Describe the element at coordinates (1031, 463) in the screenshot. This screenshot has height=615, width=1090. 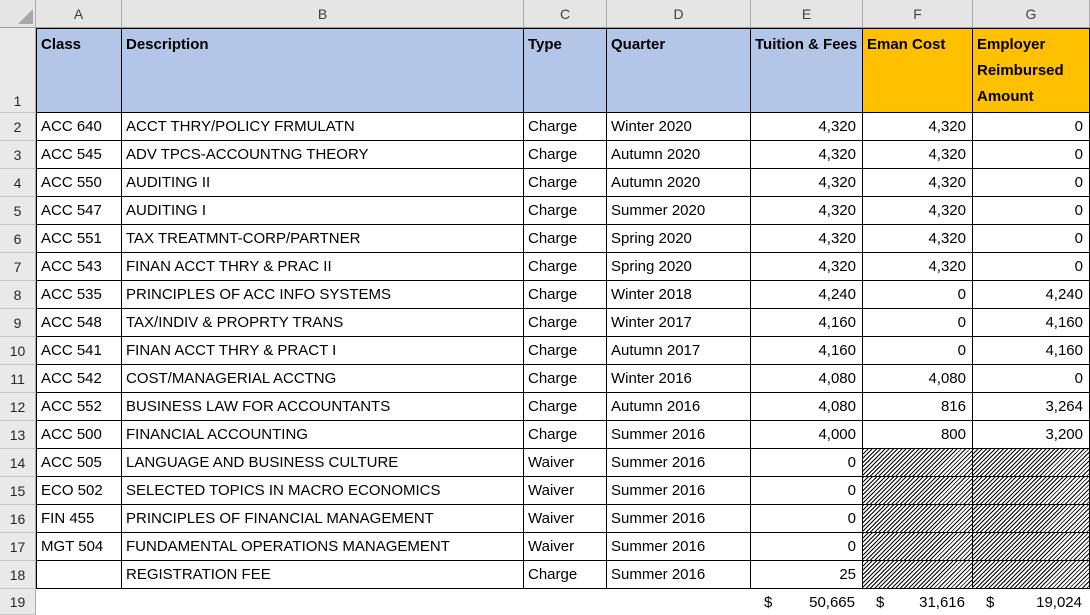
I see `cell-G14` at that location.